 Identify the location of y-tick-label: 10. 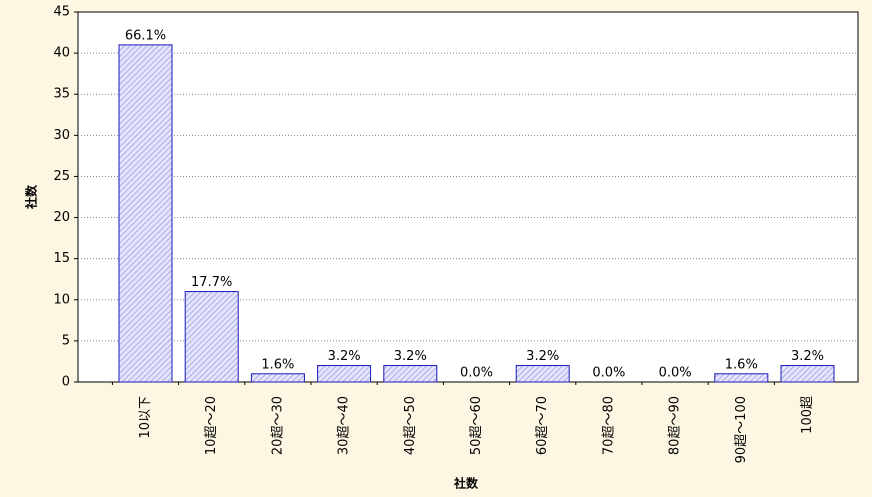
(61, 299).